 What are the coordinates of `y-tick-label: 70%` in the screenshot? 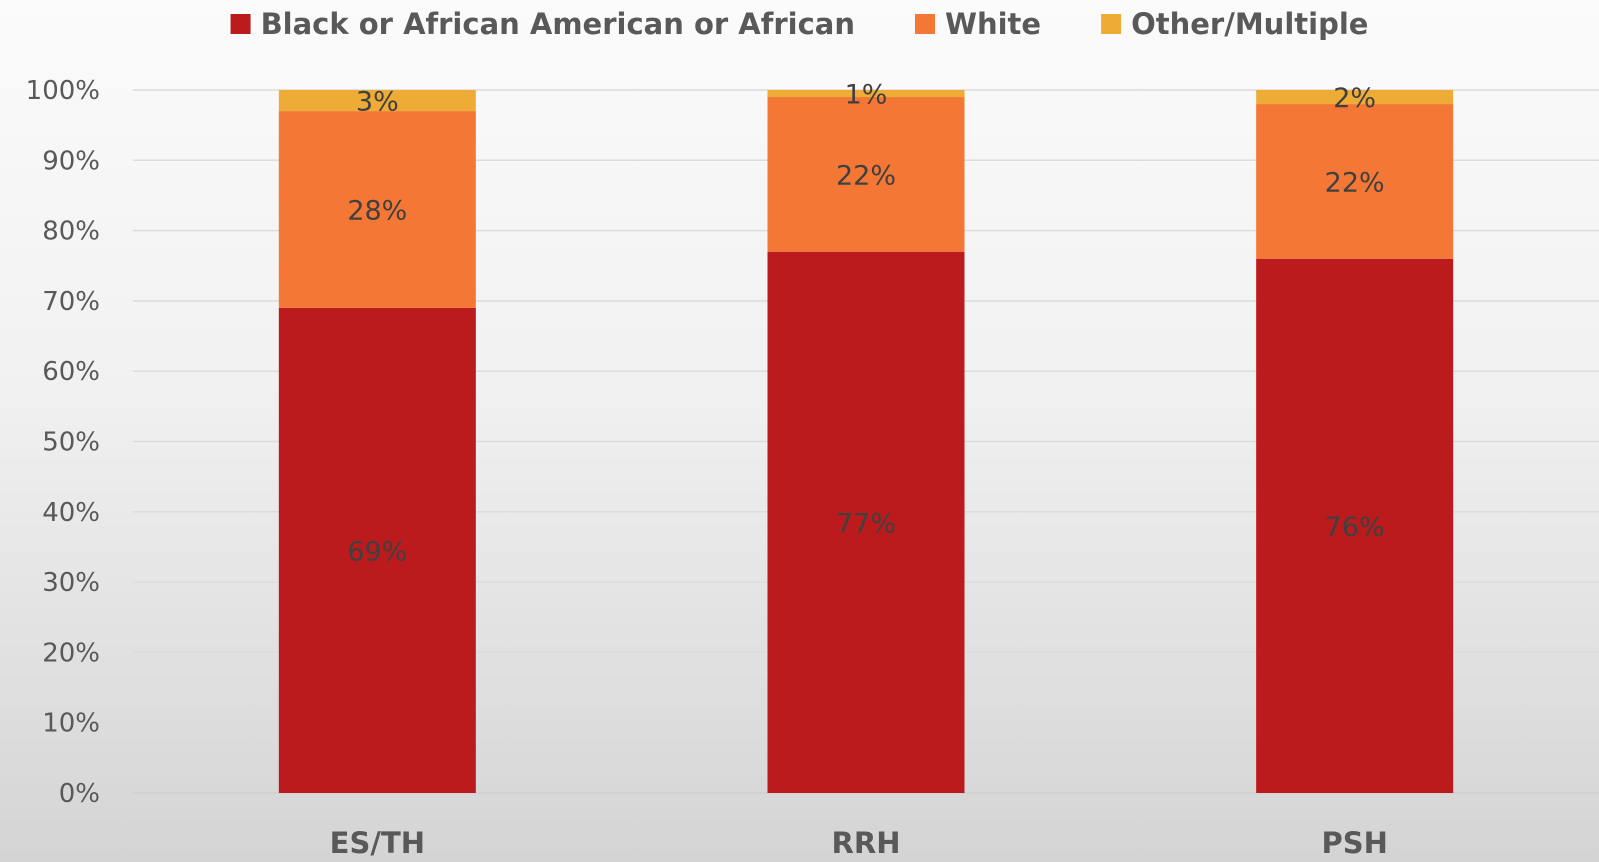 It's located at (71, 302).